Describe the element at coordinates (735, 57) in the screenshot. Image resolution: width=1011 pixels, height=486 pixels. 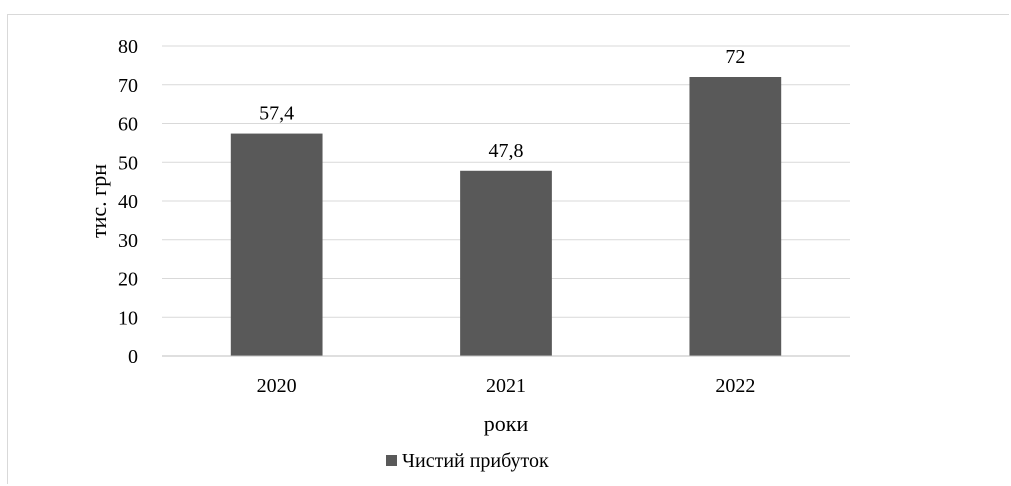
I see `data-label: 72` at that location.